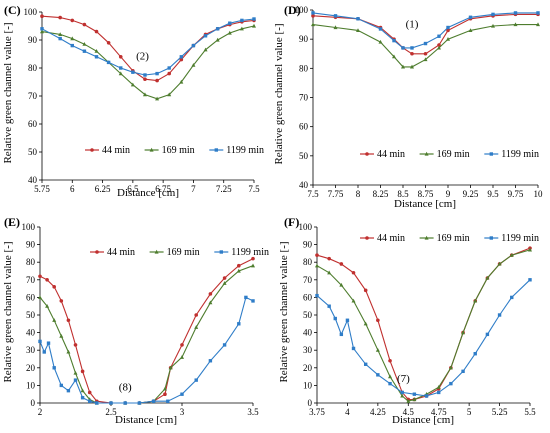 The image size is (550, 433). I want to click on x-tick-label: 3.5, so click(253, 412).